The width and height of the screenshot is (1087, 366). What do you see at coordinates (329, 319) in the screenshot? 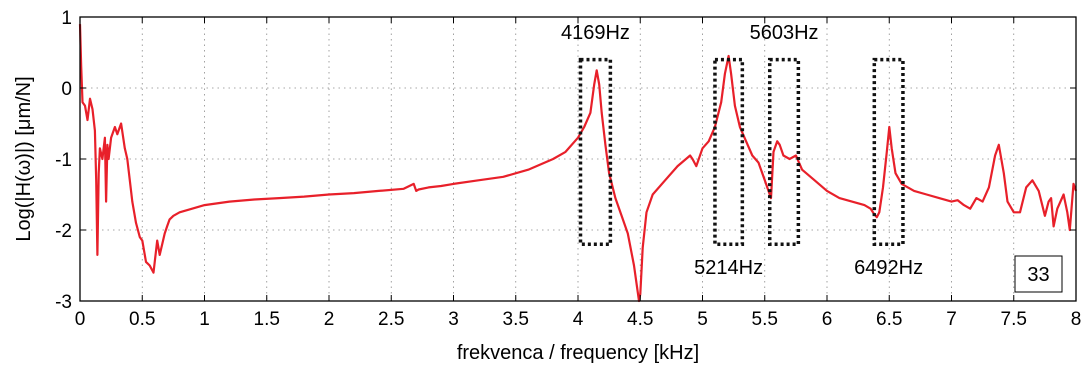
I see `x-tick-label: 2` at bounding box center [329, 319].